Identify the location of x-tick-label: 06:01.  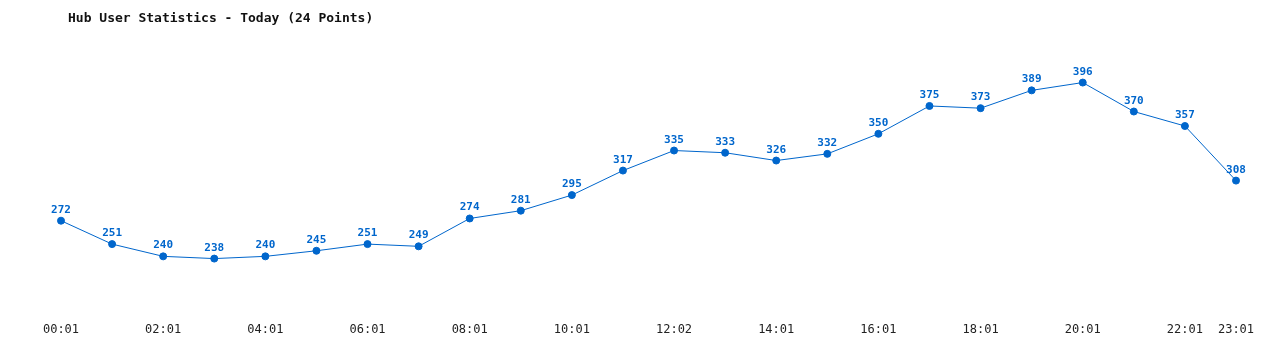
(367, 328).